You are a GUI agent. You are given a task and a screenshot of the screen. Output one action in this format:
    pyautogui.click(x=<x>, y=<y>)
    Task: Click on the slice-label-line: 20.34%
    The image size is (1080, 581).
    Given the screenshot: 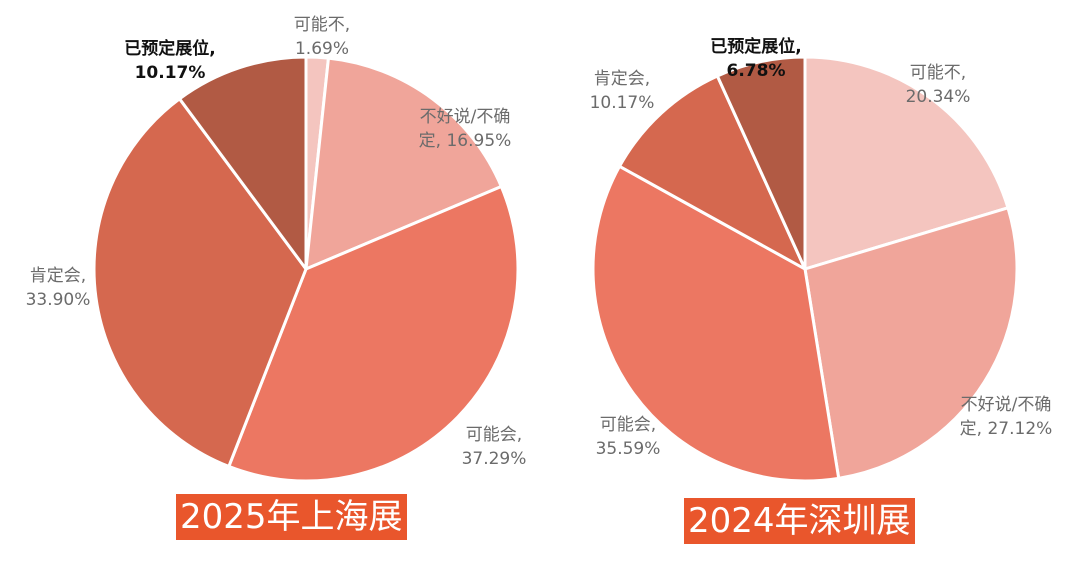 What is the action you would take?
    pyautogui.click(x=938, y=97)
    